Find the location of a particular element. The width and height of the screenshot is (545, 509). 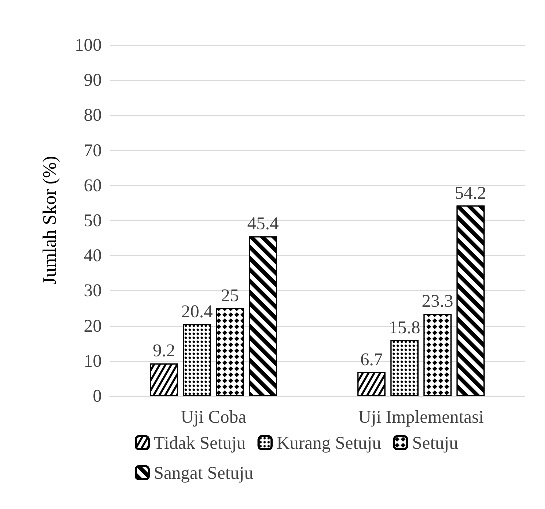

y-axis-title: Jumlah Skor (%) is located at coordinates (50, 220).